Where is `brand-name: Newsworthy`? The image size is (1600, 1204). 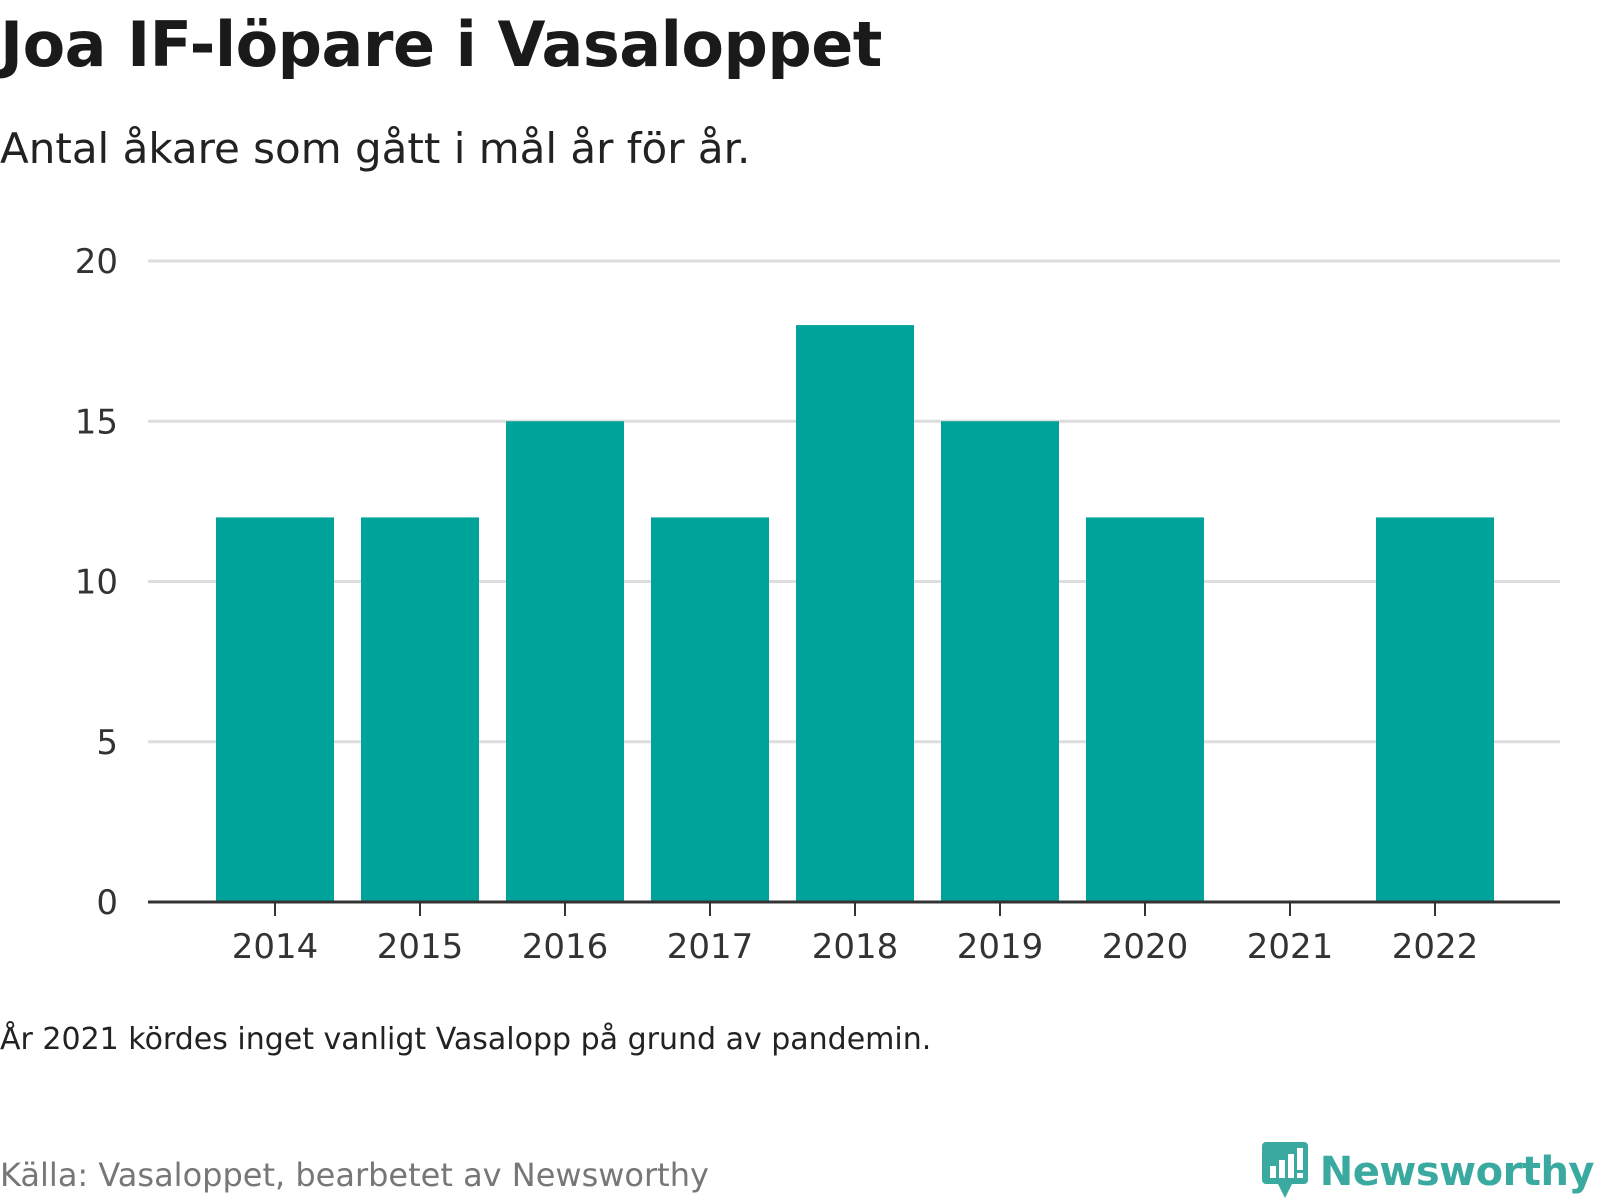
brand-name: Newsworthy is located at coordinates (1457, 1172).